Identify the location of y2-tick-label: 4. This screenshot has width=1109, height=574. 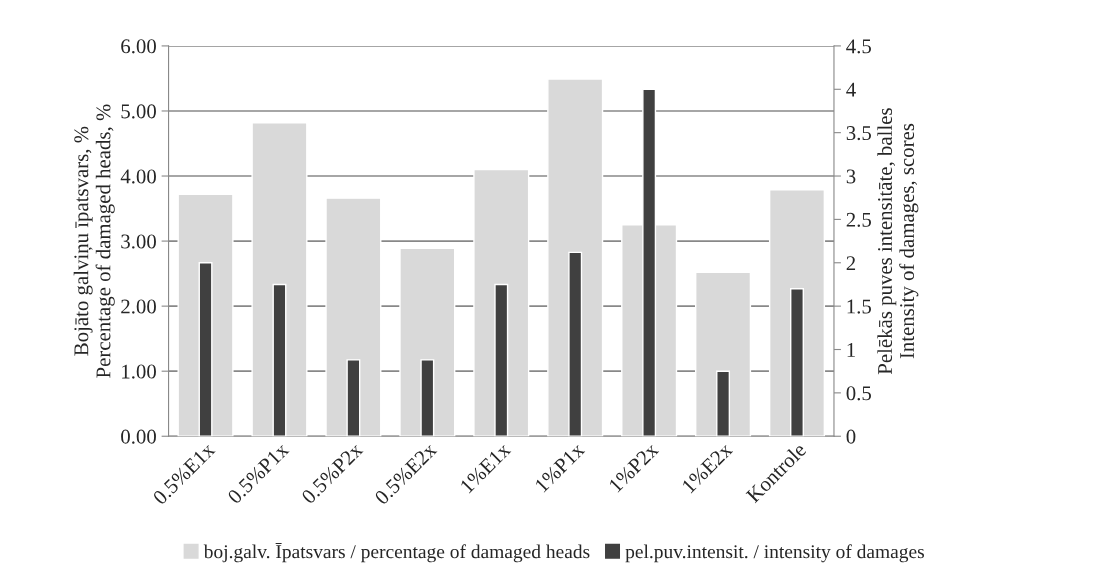
(851, 89).